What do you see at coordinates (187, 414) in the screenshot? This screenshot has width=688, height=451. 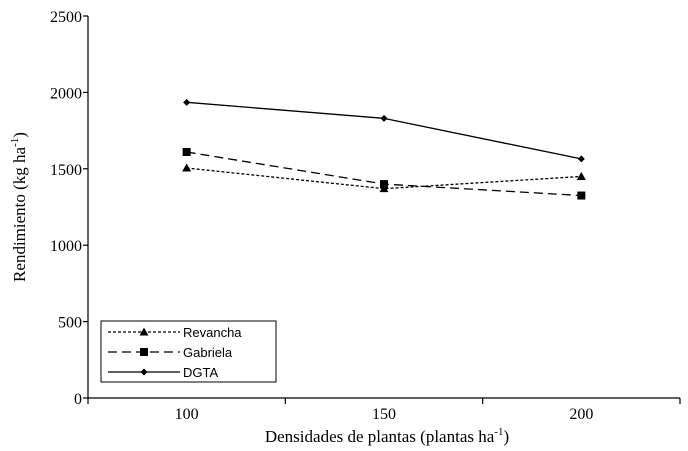 I see `x-tick-label: 100` at bounding box center [187, 414].